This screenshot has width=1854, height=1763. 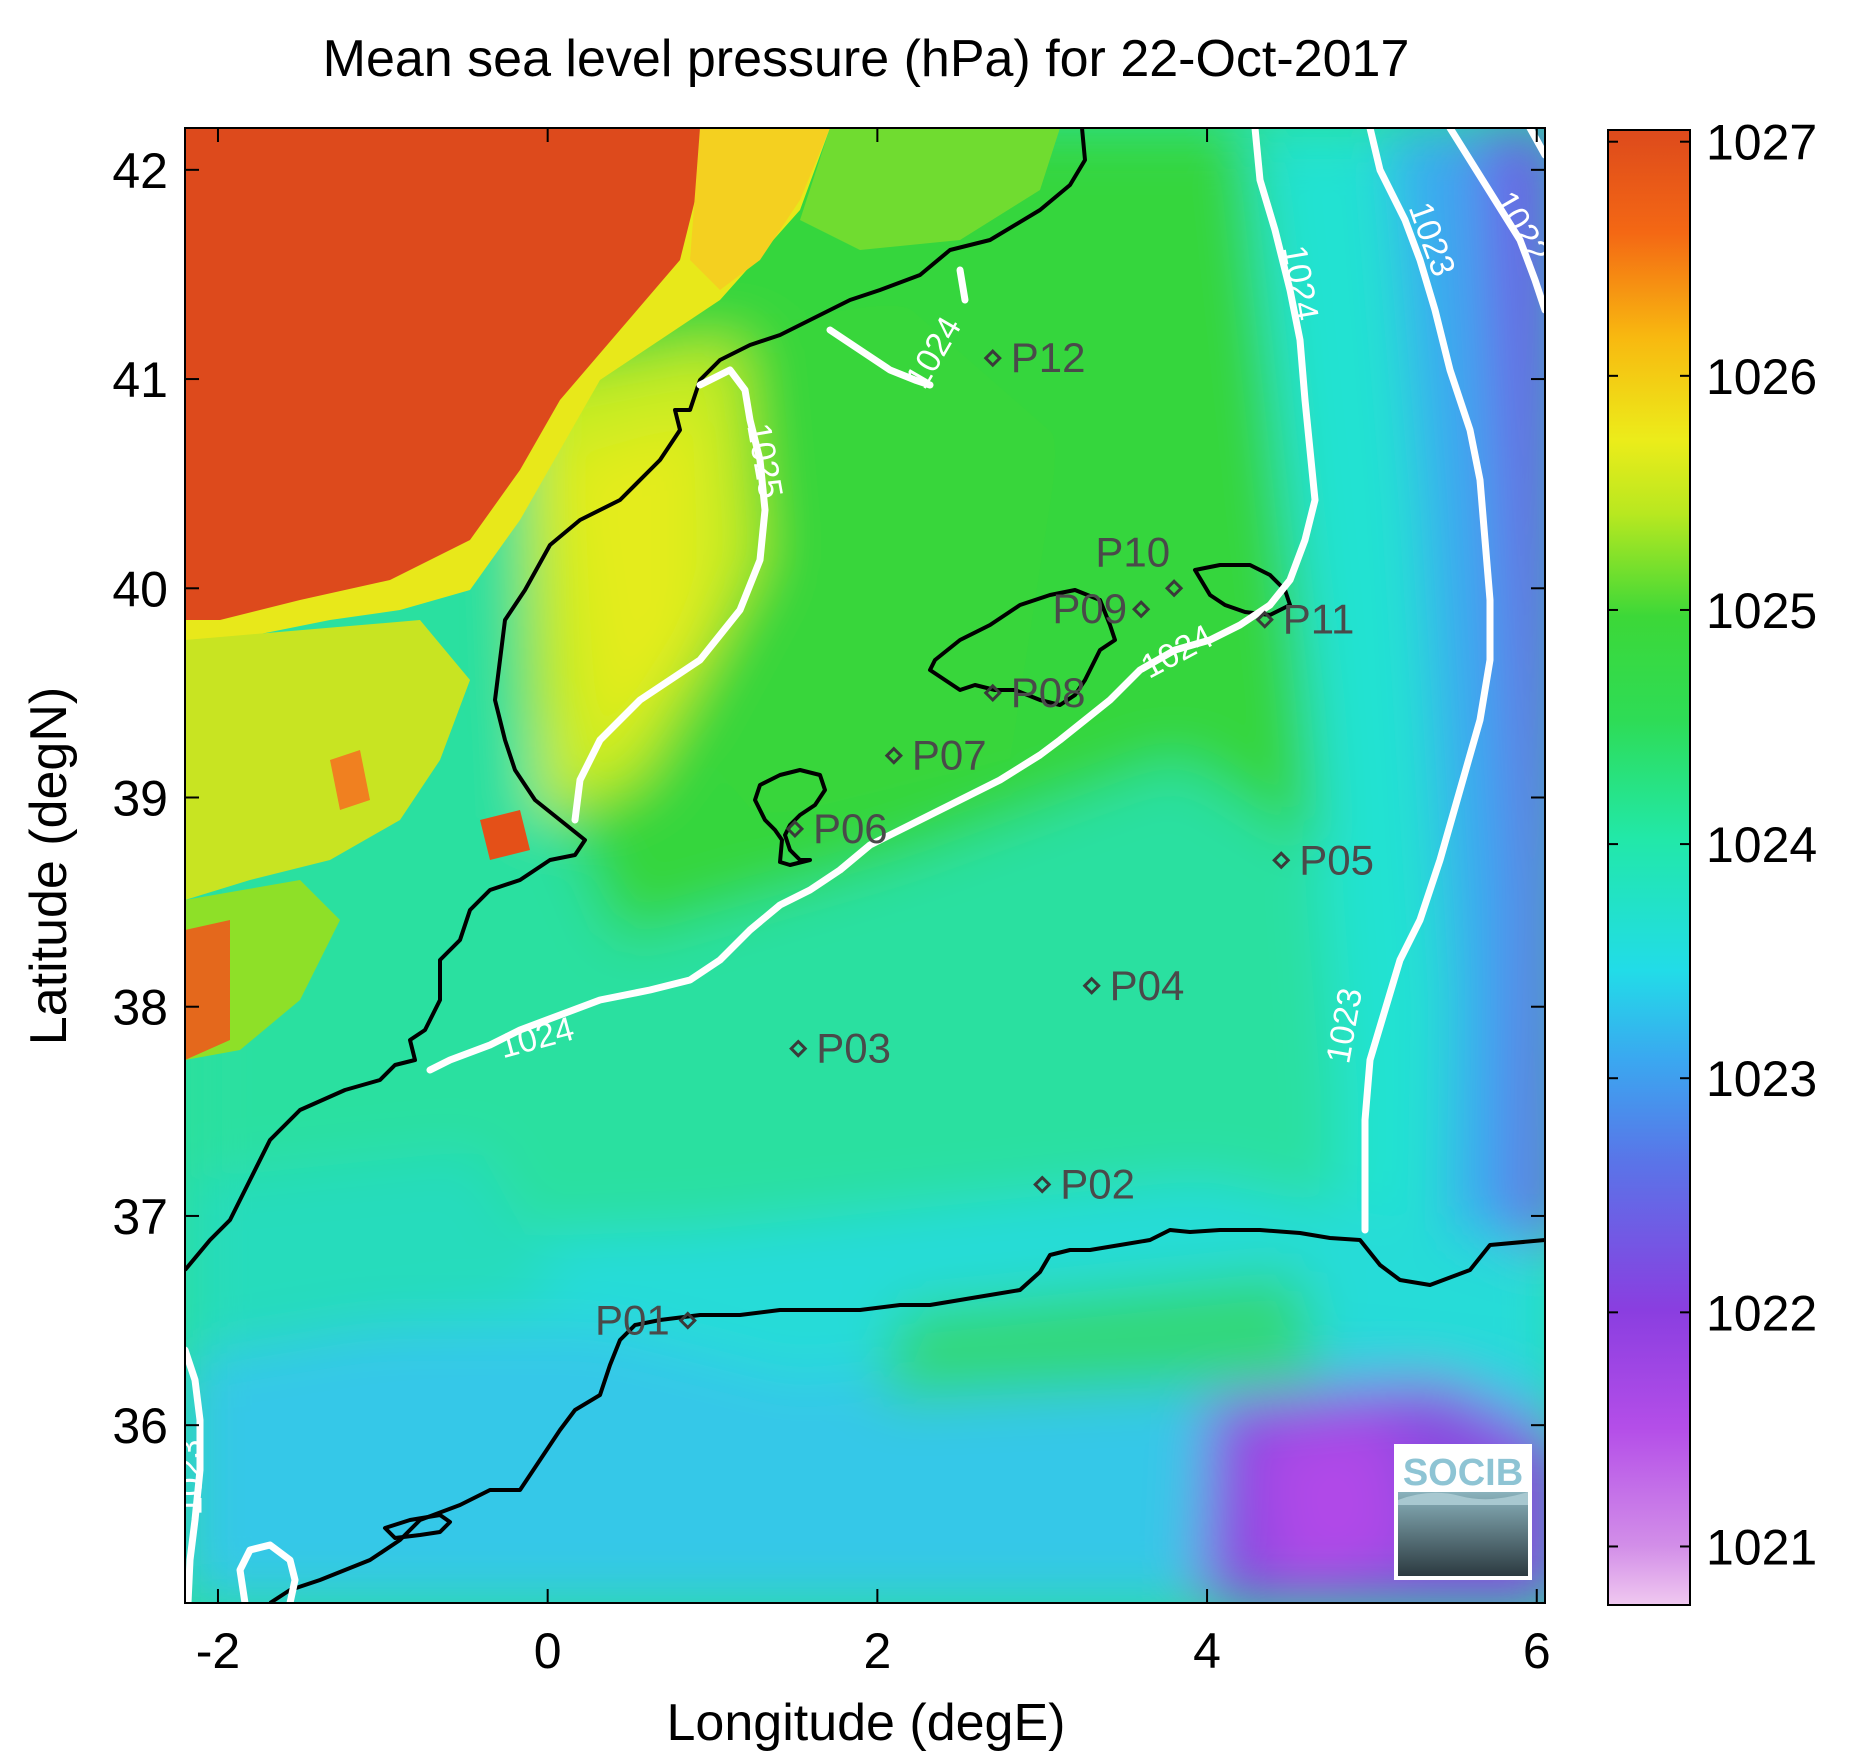 What do you see at coordinates (1761, 143) in the screenshot?
I see `colorbar-tick-label: 1027` at bounding box center [1761, 143].